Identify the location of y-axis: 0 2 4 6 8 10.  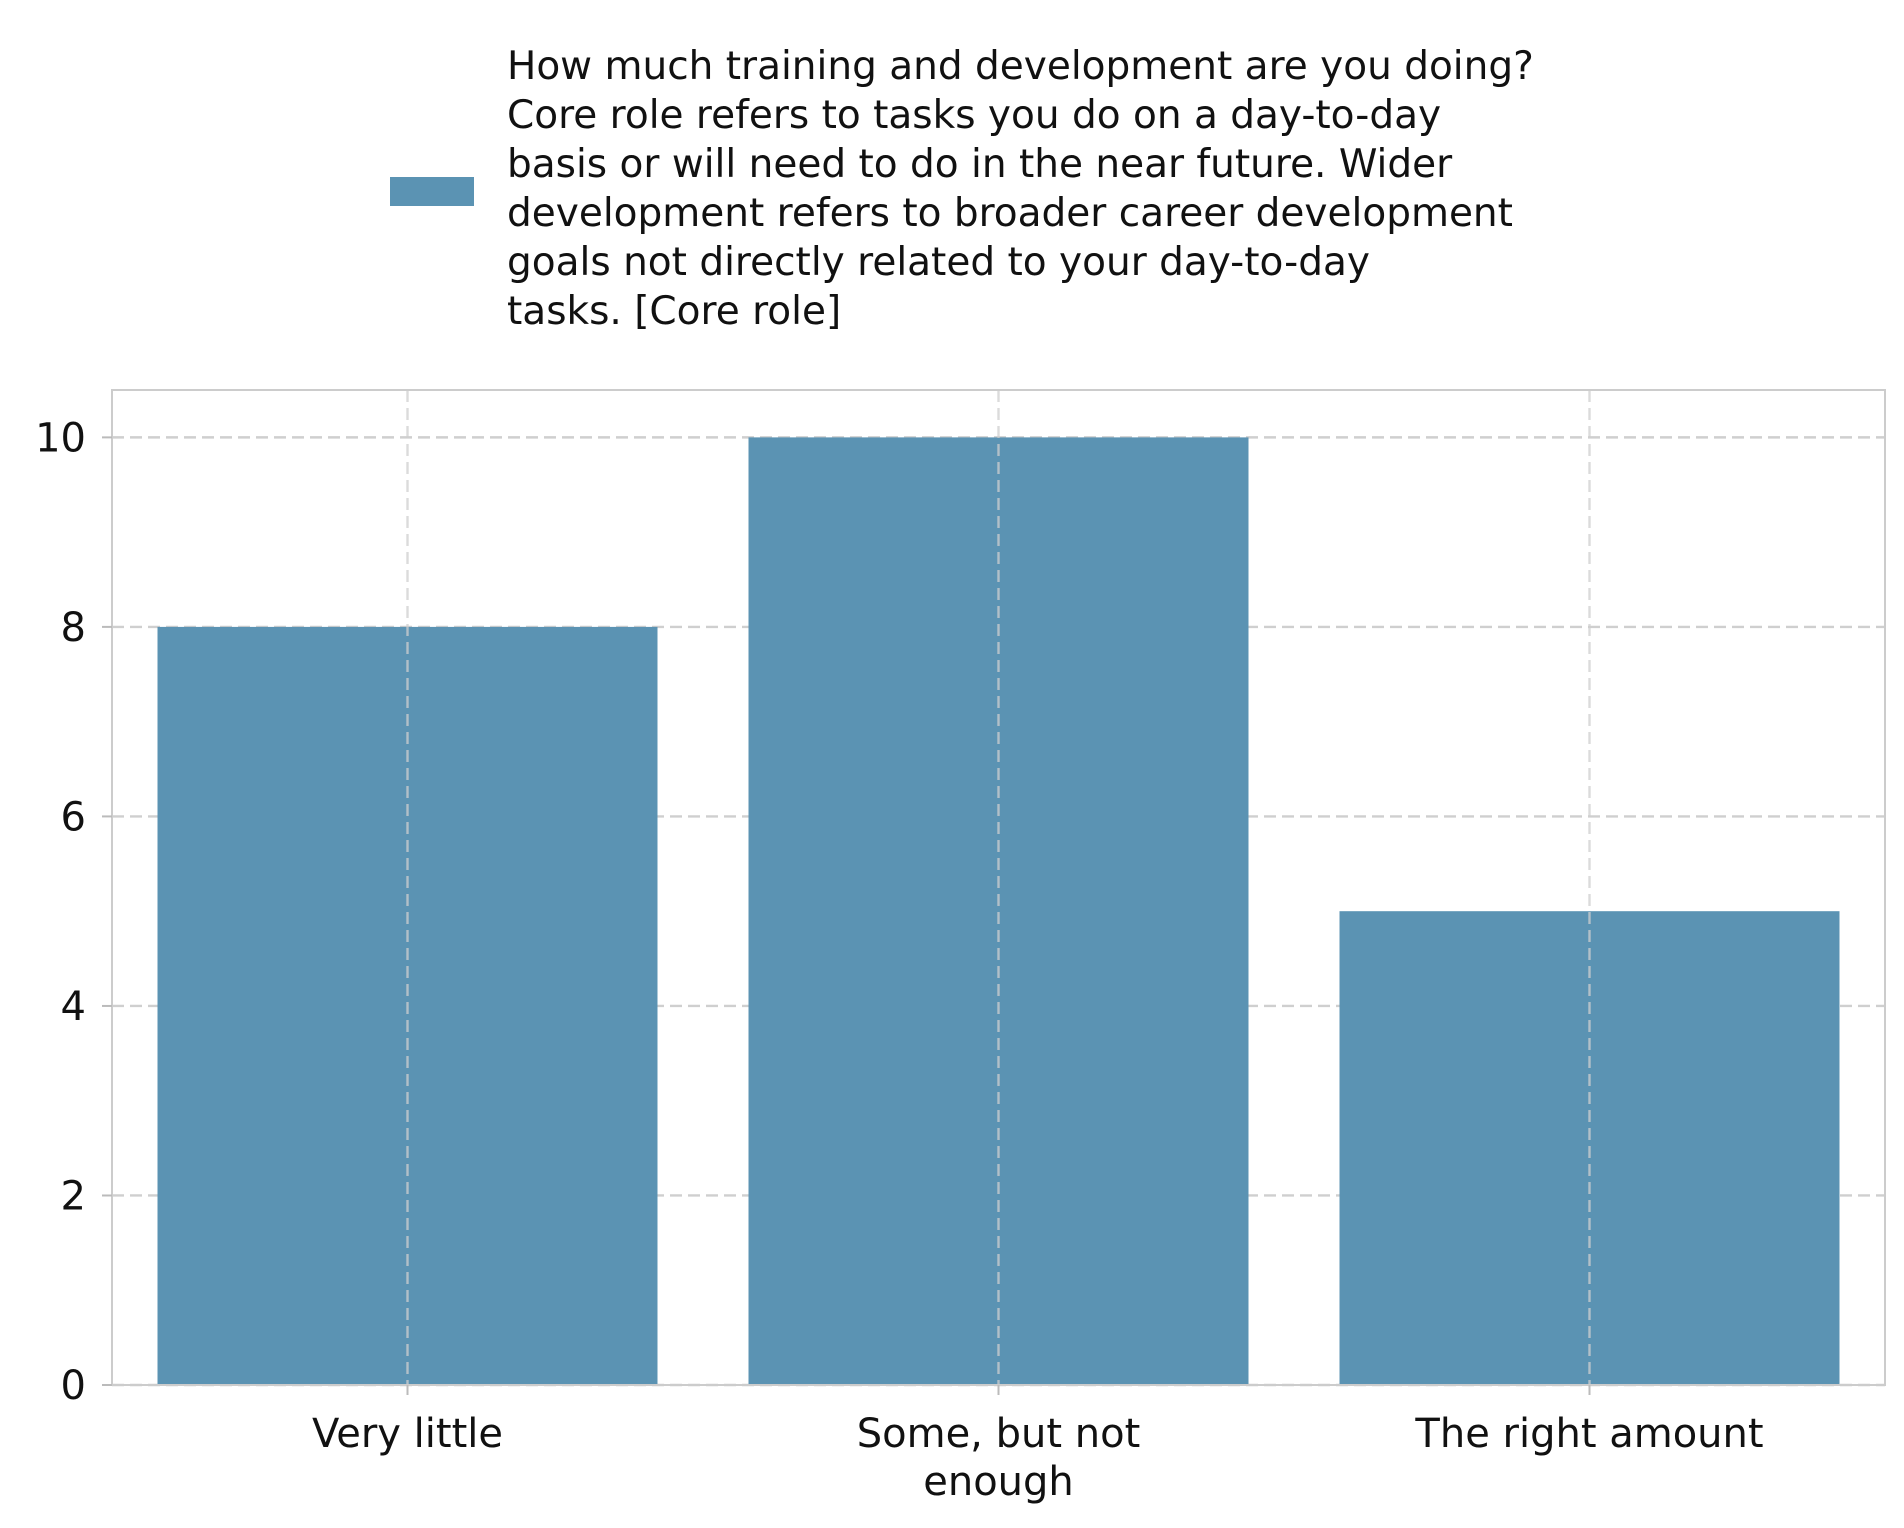
(73, 912).